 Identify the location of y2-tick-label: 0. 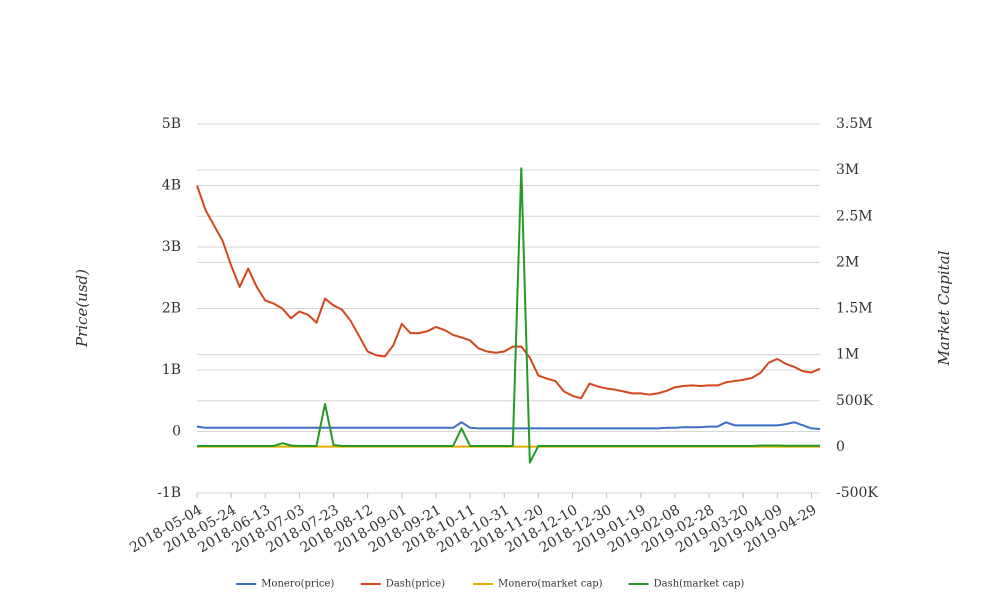
(840, 447).